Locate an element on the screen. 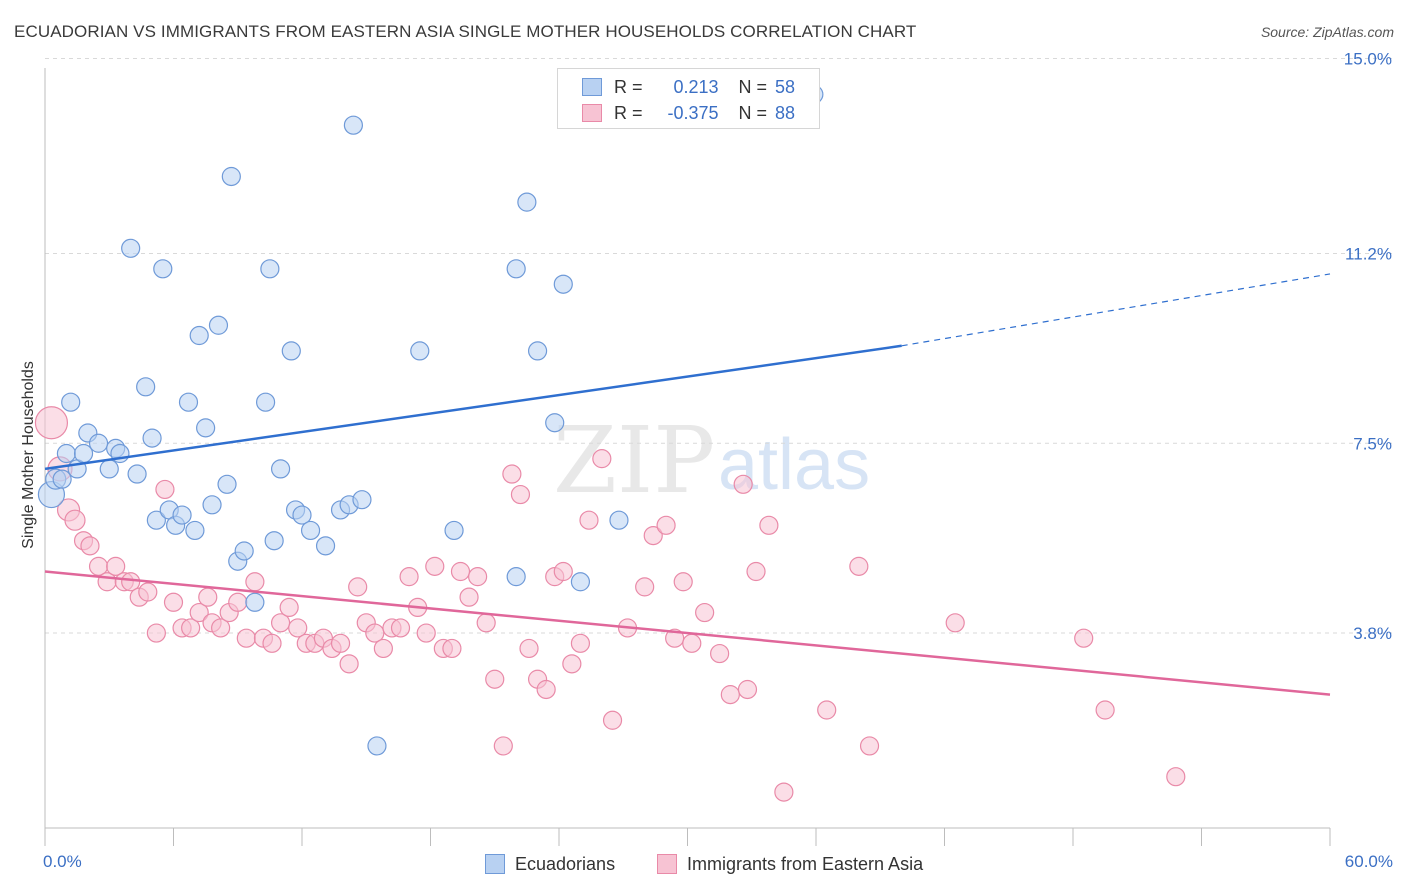  stats-legend: R = 0.213 N = 58 R = -0.375 N = 88 is located at coordinates (688, 98).